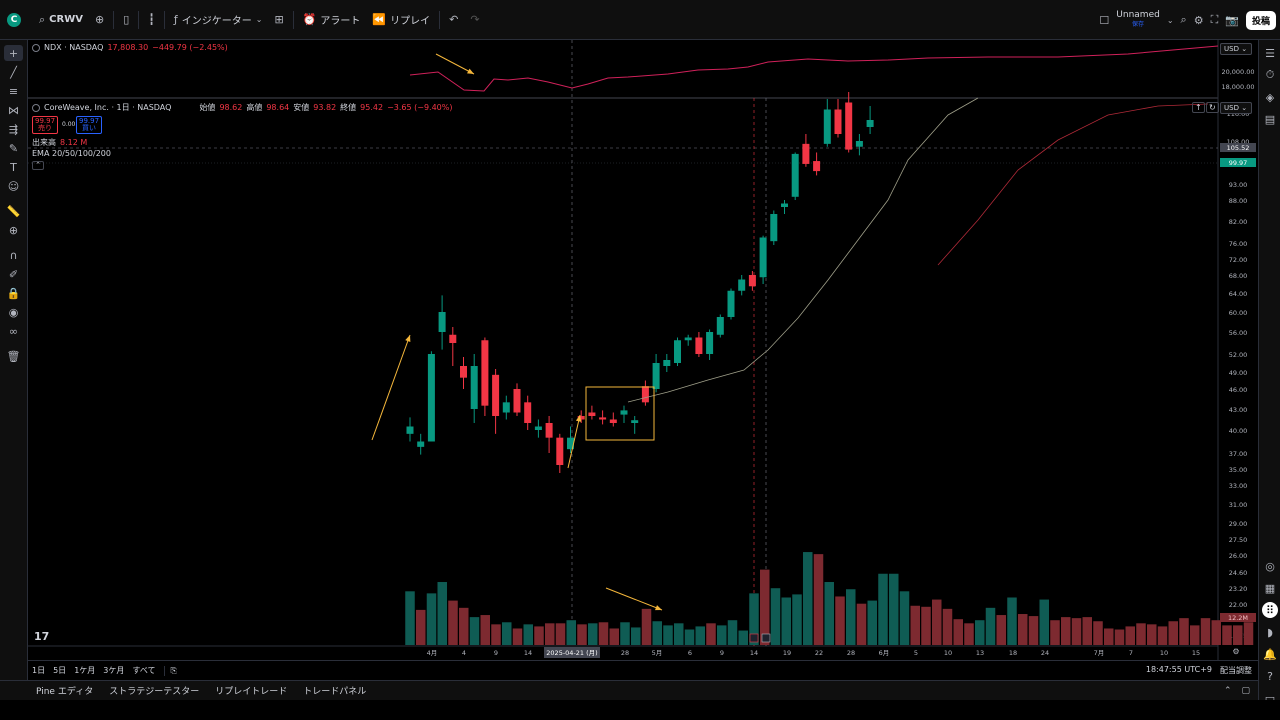  What do you see at coordinates (85, 670) in the screenshot?
I see `range-1m: 1ケ月` at bounding box center [85, 670].